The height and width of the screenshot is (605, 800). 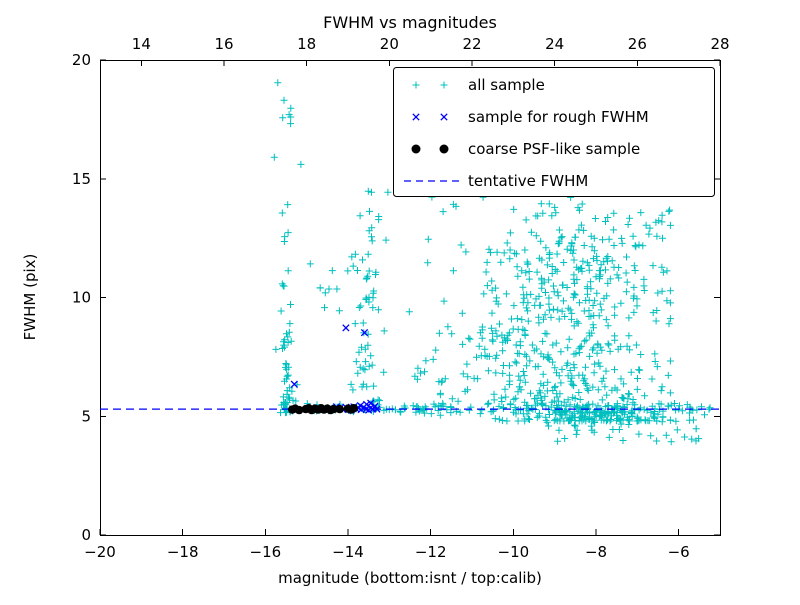 I want to click on x-tick-label: −8, so click(x=596, y=552).